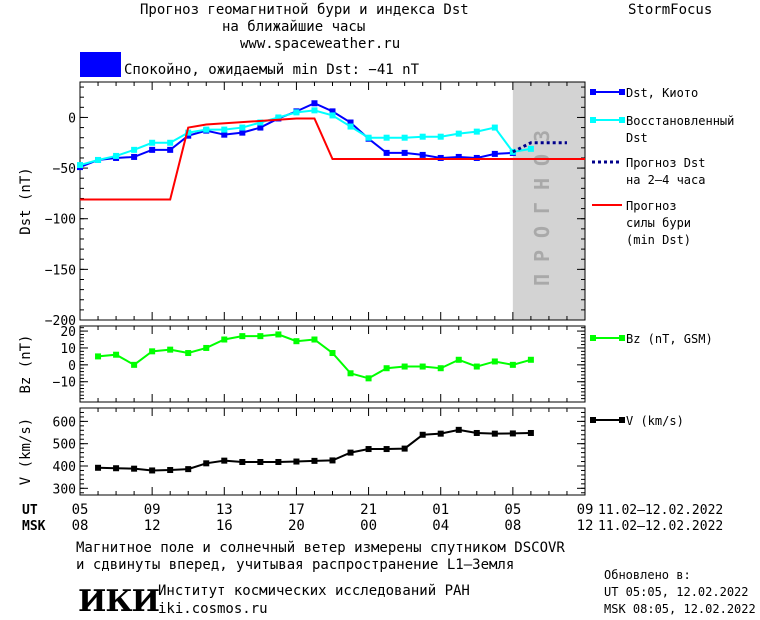 This screenshot has height=620, width=760. What do you see at coordinates (658, 240) in the screenshot?
I see `legend-label: (min Dst)` at bounding box center [658, 240].